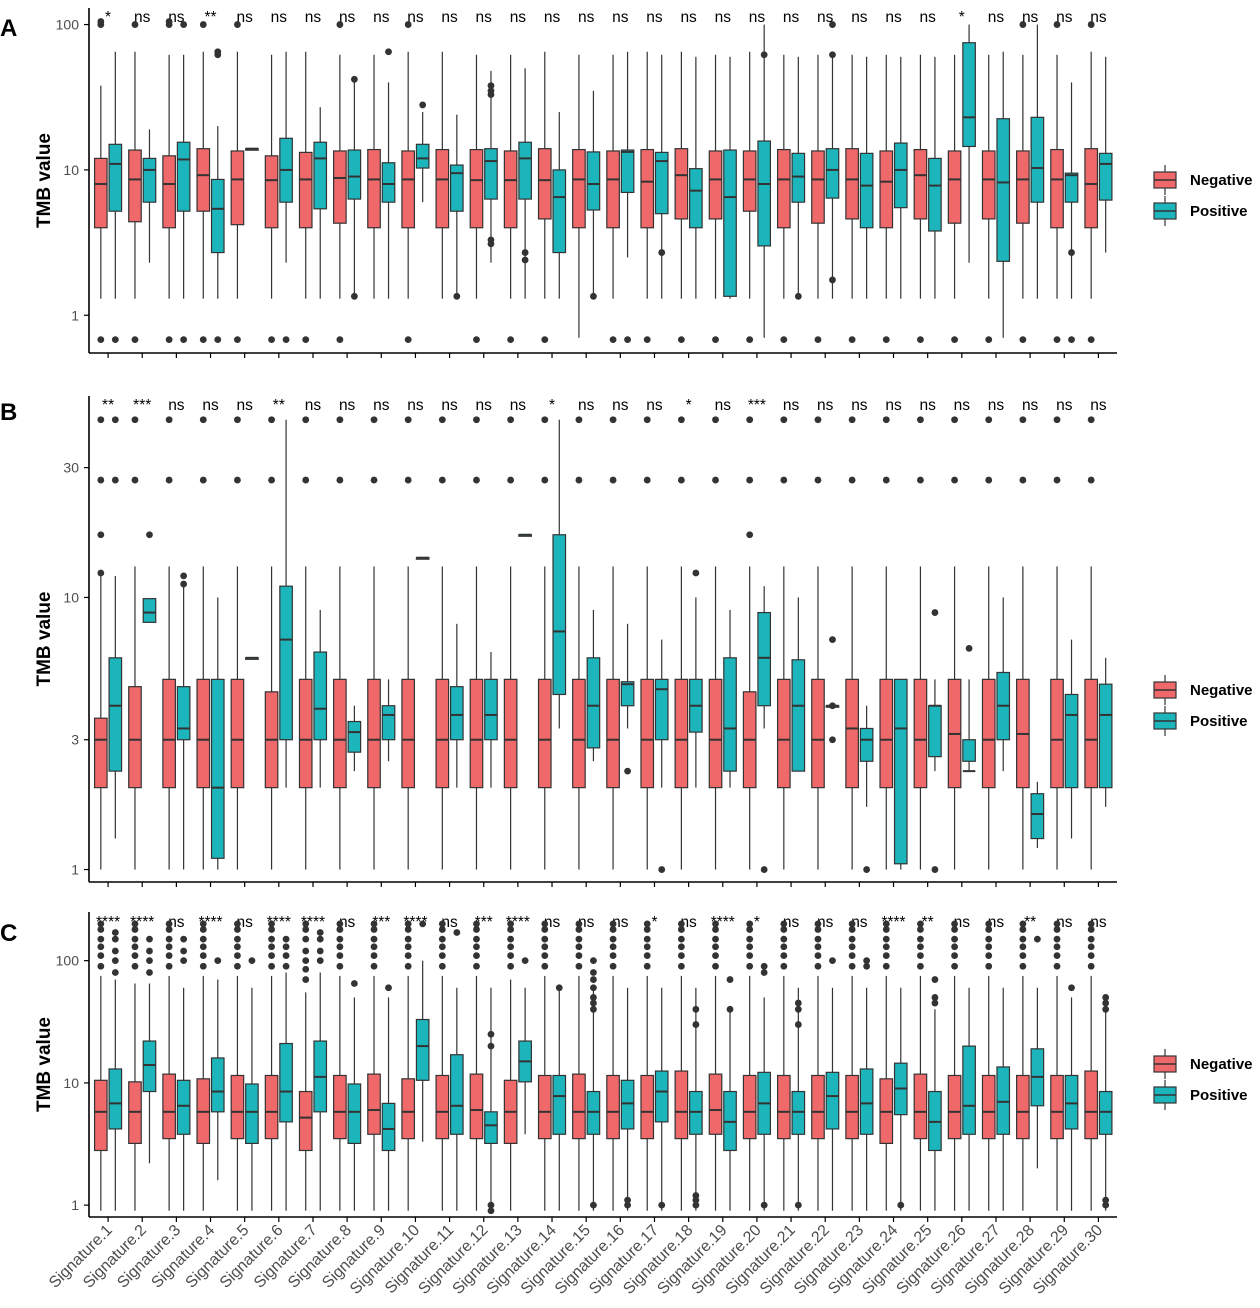 Image resolution: width=1260 pixels, height=1308 pixels. Describe the element at coordinates (71, 1083) in the screenshot. I see `y-tick-label: 10` at that location.